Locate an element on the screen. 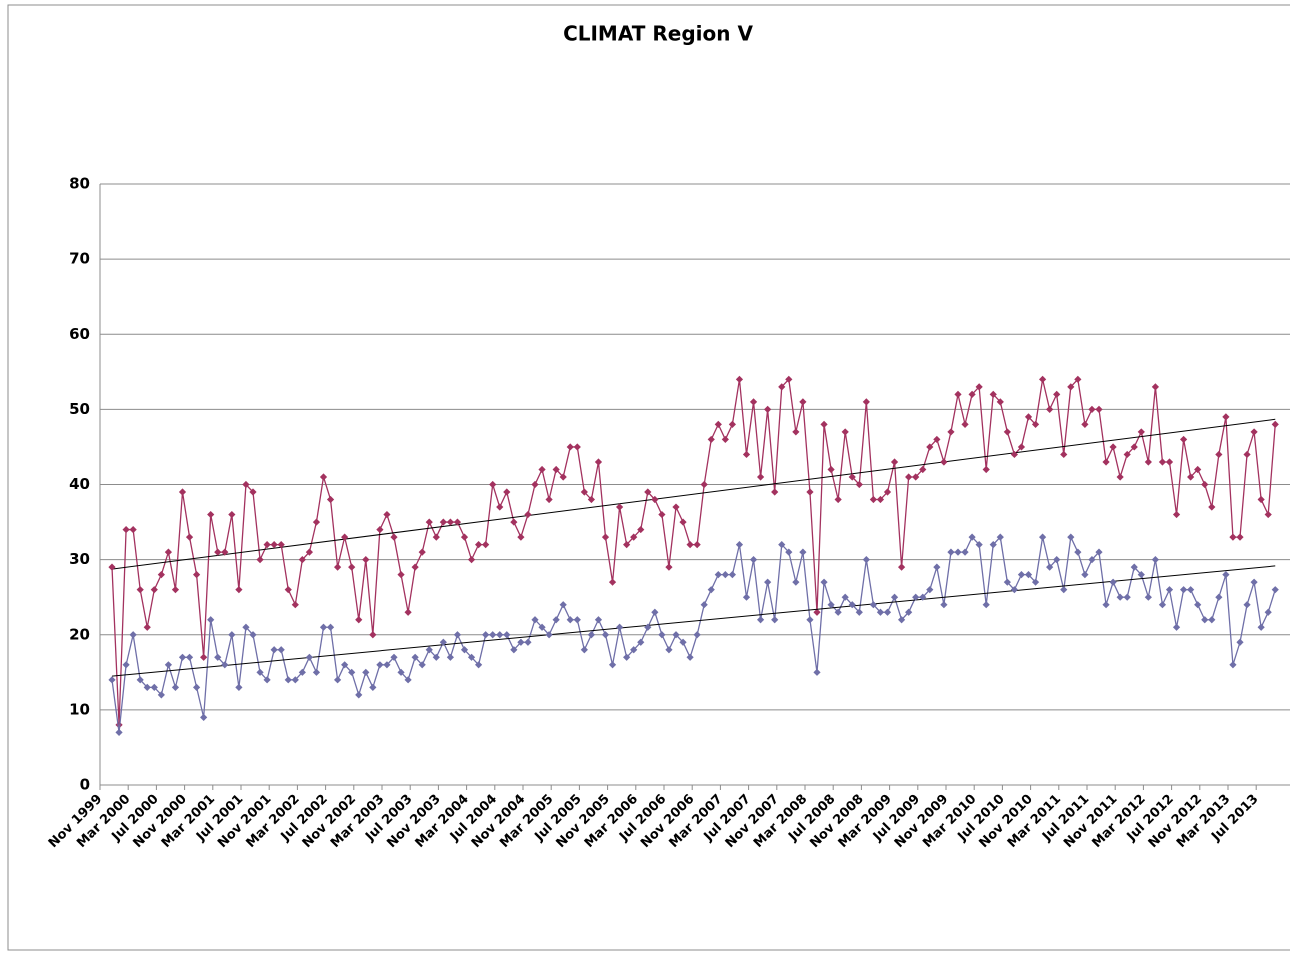  y-tick-label: 0 is located at coordinates (85, 785).